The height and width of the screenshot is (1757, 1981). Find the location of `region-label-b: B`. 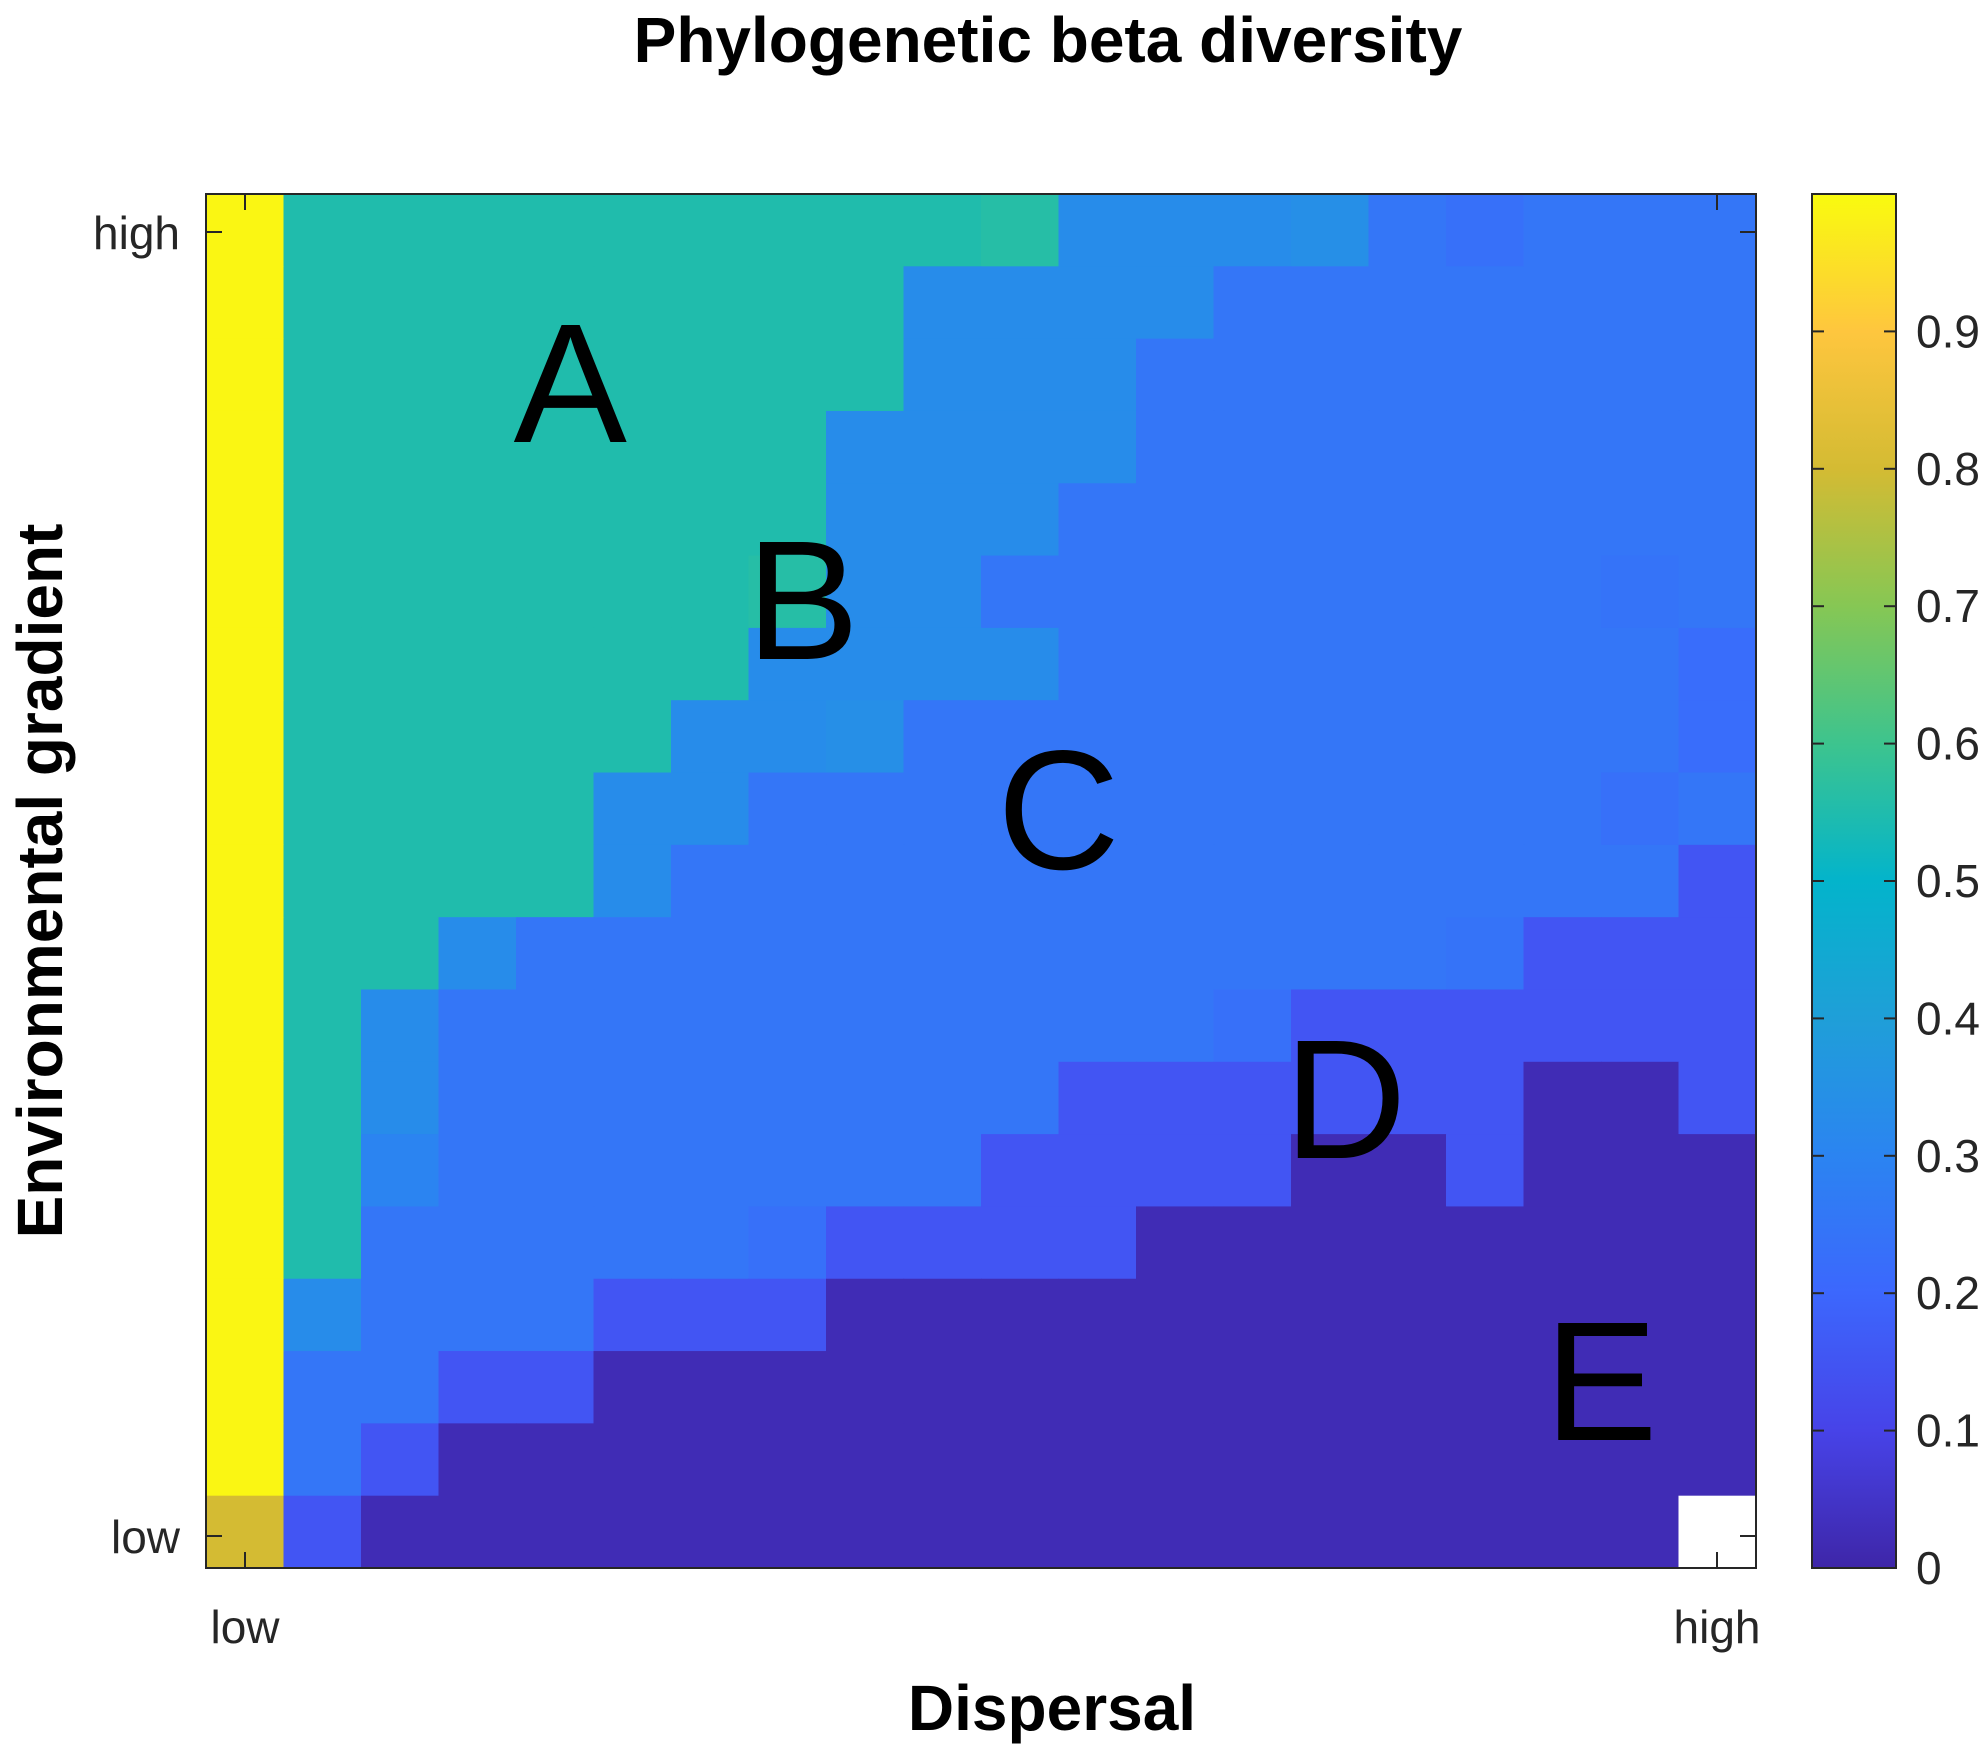

region-label-b: B is located at coordinates (802, 601).